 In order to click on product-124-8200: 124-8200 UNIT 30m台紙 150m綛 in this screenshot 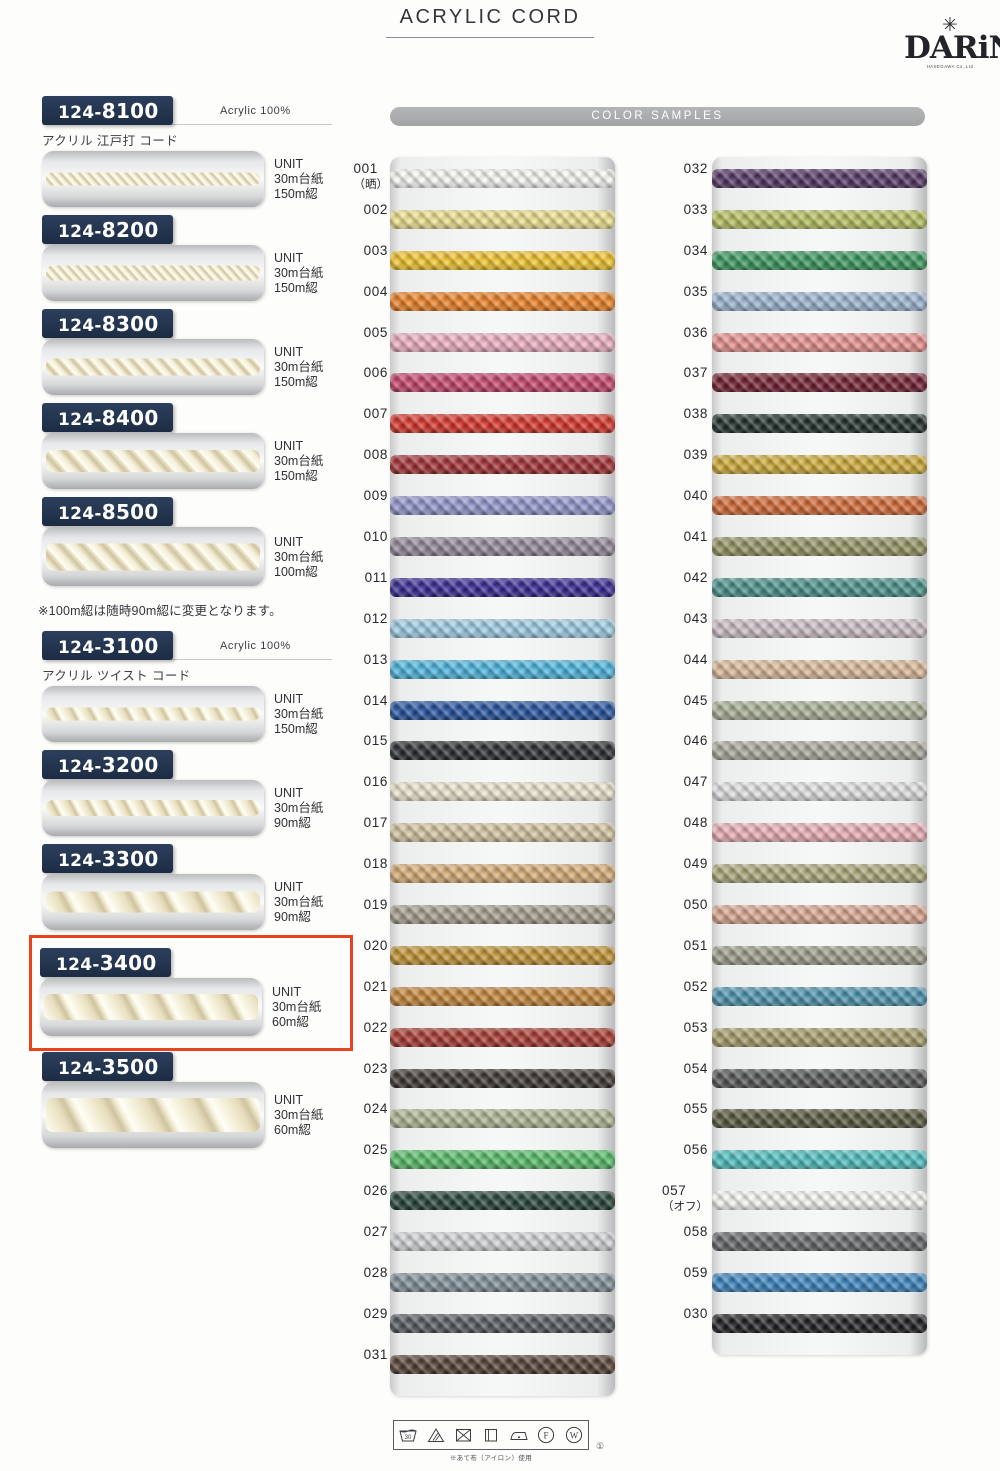, I will do `click(194, 260)`.